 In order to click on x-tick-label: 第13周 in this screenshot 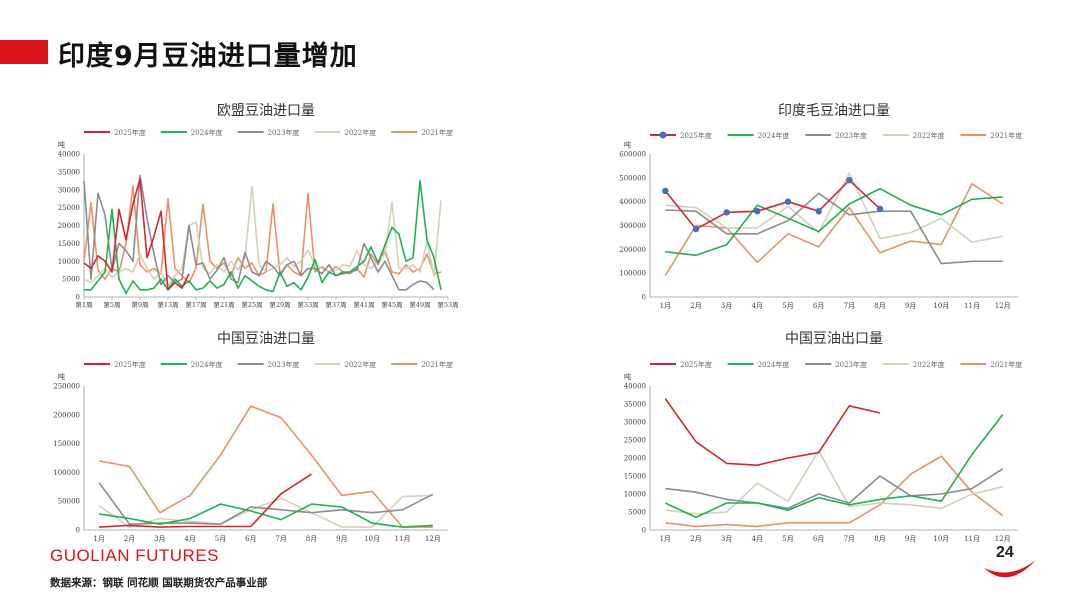, I will do `click(167, 304)`.